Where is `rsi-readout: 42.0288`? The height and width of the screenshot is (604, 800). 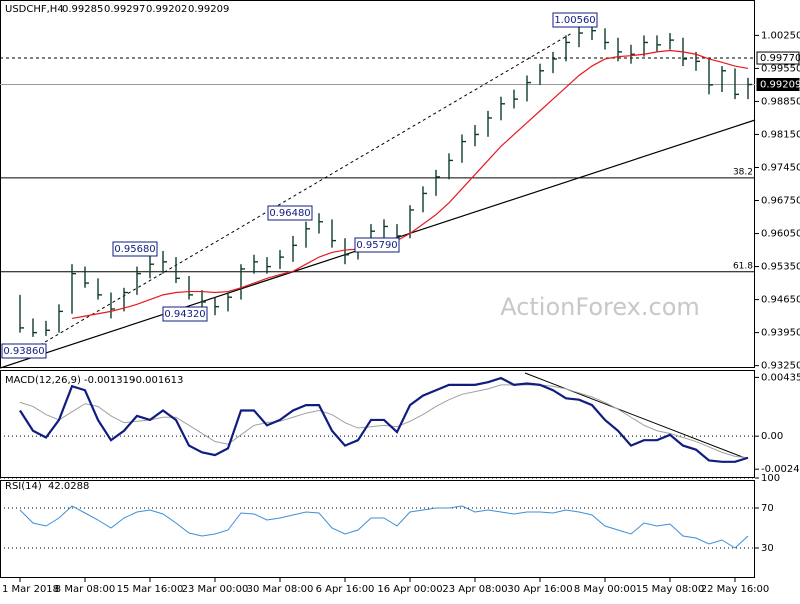 rsi-readout: 42.0288 is located at coordinates (68, 486).